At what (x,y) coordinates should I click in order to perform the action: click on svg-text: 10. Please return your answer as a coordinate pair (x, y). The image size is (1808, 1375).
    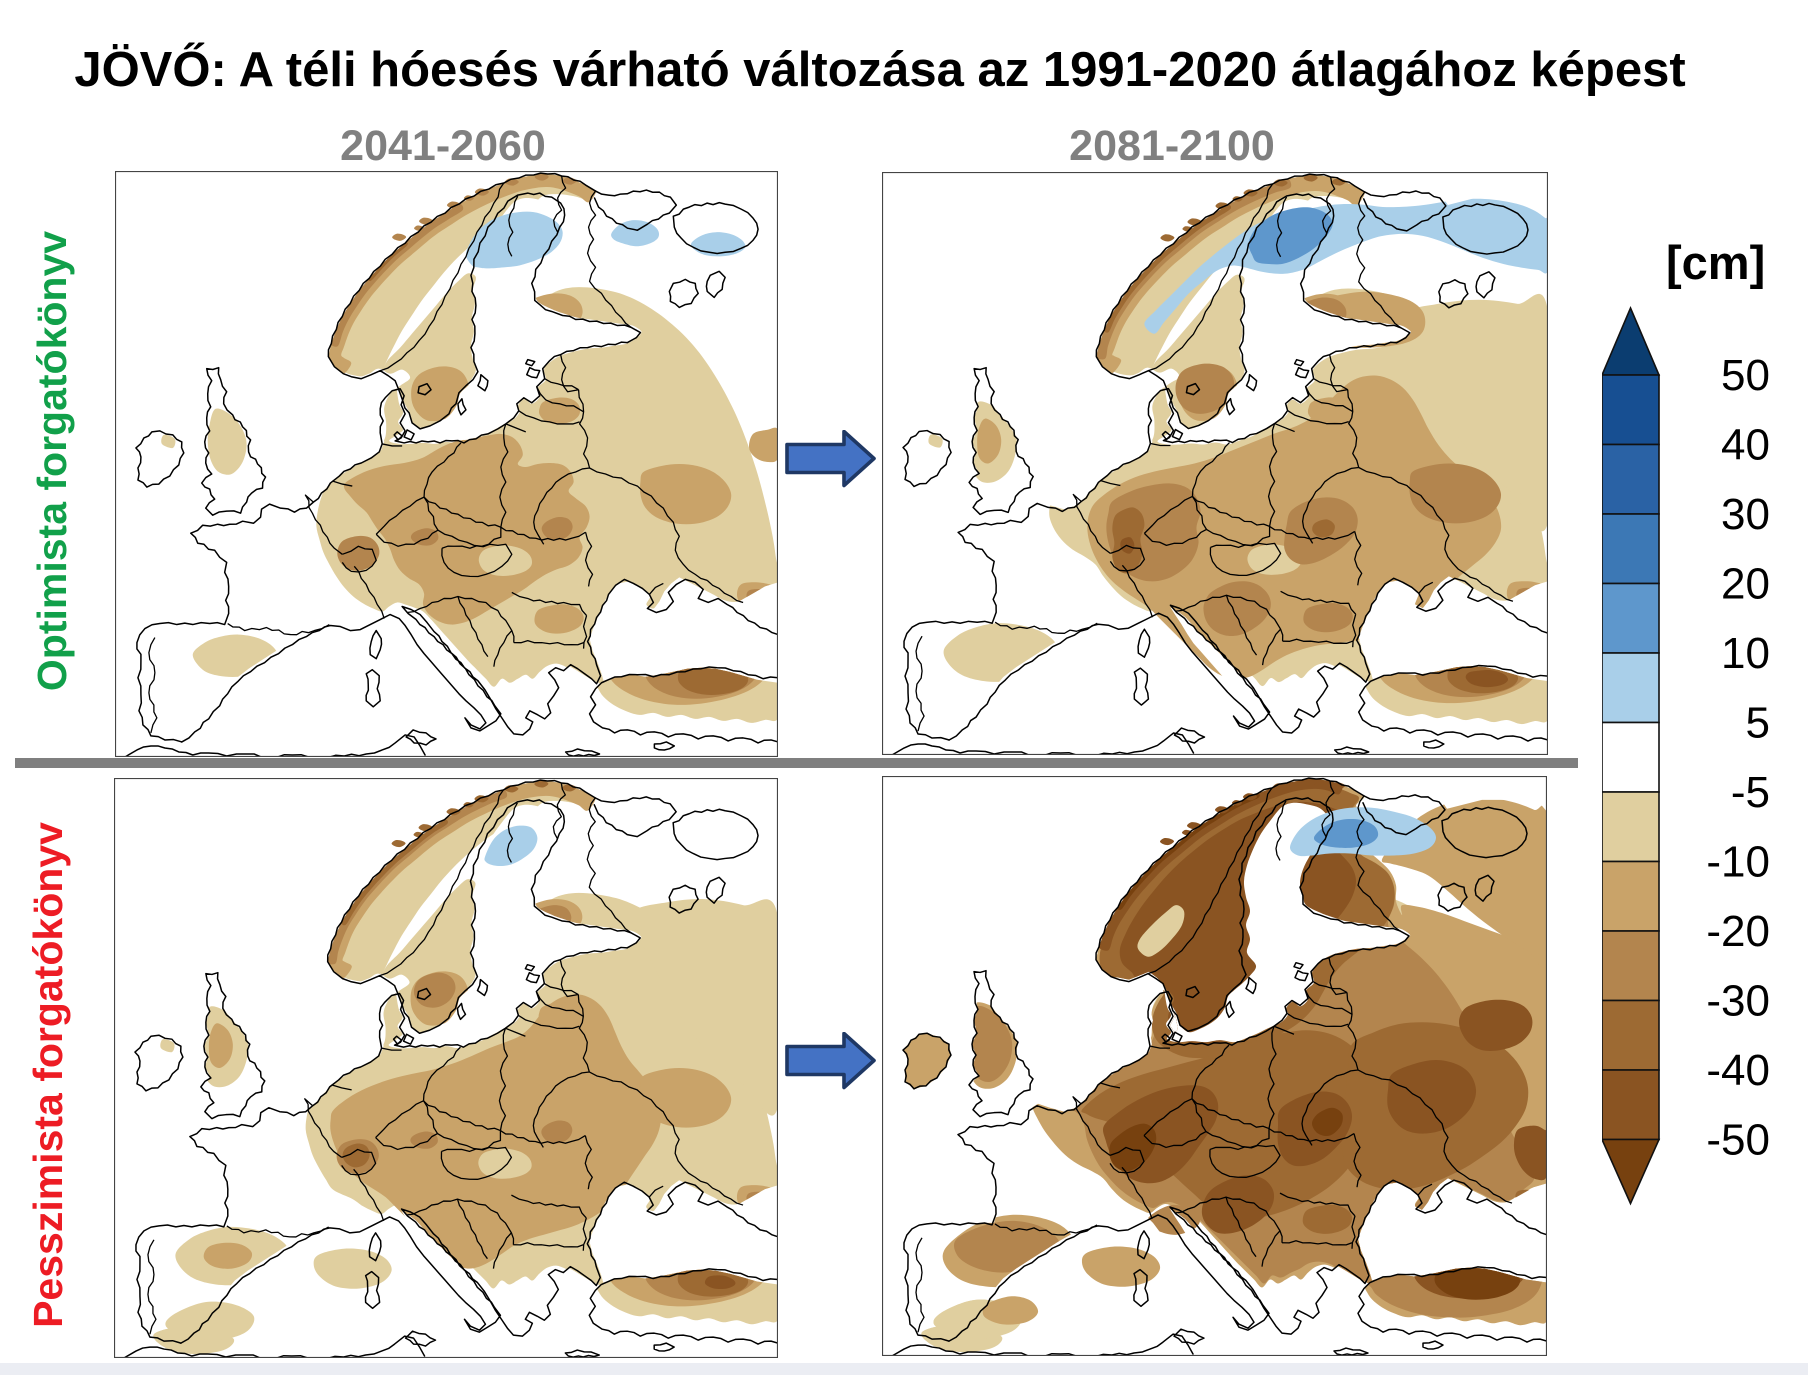
    Looking at the image, I should click on (1745, 653).